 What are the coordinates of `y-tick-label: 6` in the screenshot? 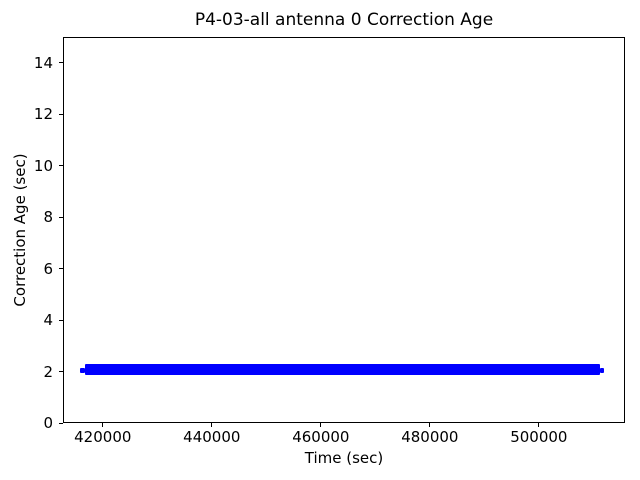 It's located at (48, 268).